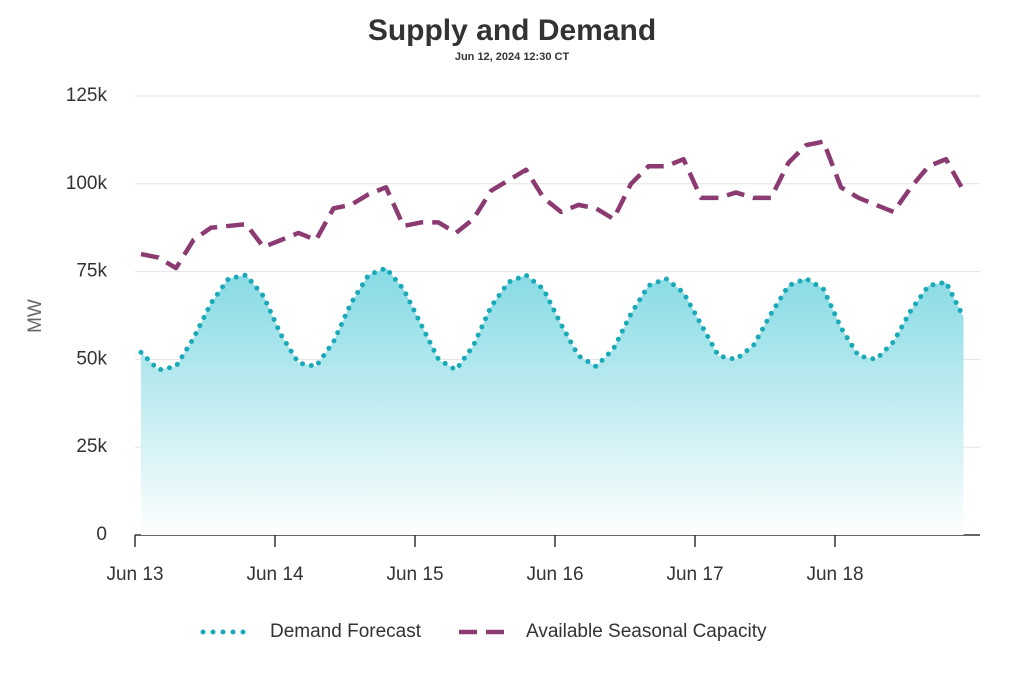  What do you see at coordinates (91, 446) in the screenshot?
I see `y-tick-label: 25k` at bounding box center [91, 446].